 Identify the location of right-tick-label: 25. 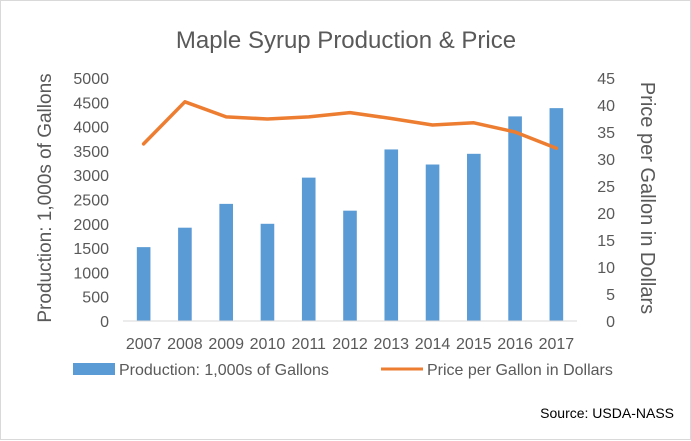
(606, 187).